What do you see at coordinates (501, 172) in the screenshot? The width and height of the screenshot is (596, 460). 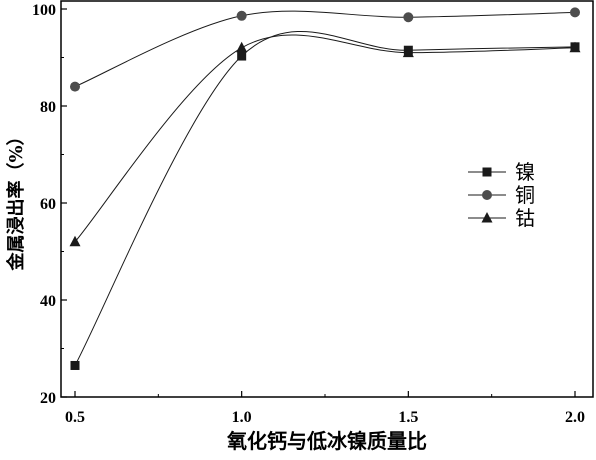 I see `legend-item: 镍` at bounding box center [501, 172].